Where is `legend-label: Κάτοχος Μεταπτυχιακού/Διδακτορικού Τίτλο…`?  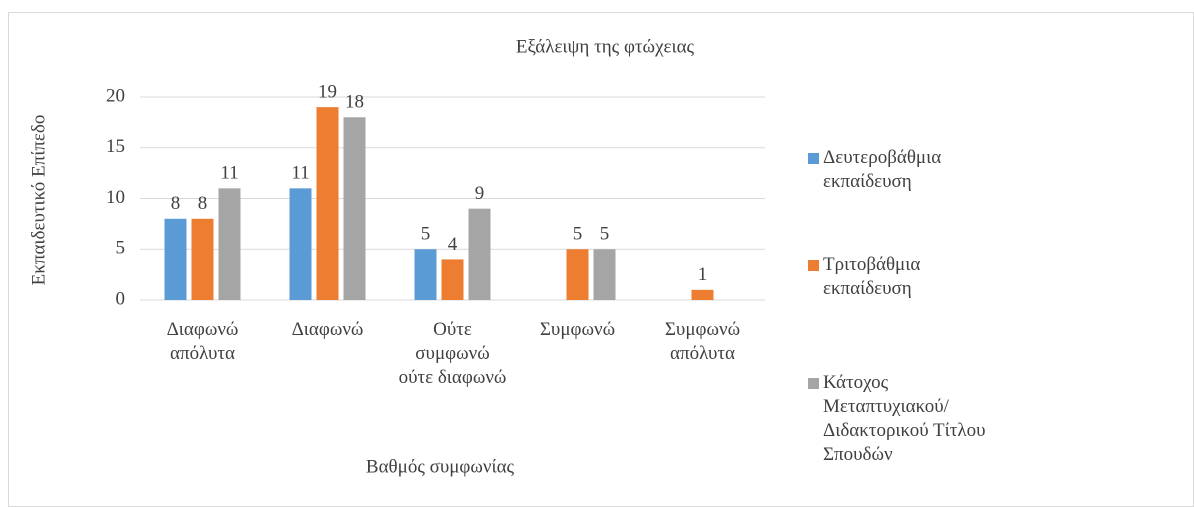
legend-label: Κάτοχος Μεταπτυχιακού/Διδακτορικού Τίτλο… is located at coordinates (904, 418).